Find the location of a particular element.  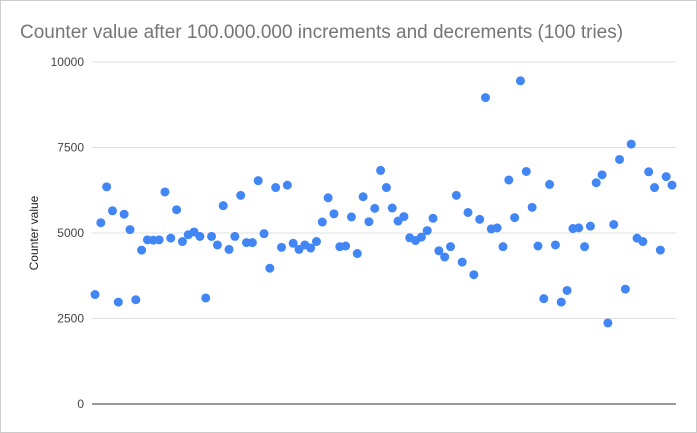

y-tick-label: 7500 is located at coordinates (70, 148).